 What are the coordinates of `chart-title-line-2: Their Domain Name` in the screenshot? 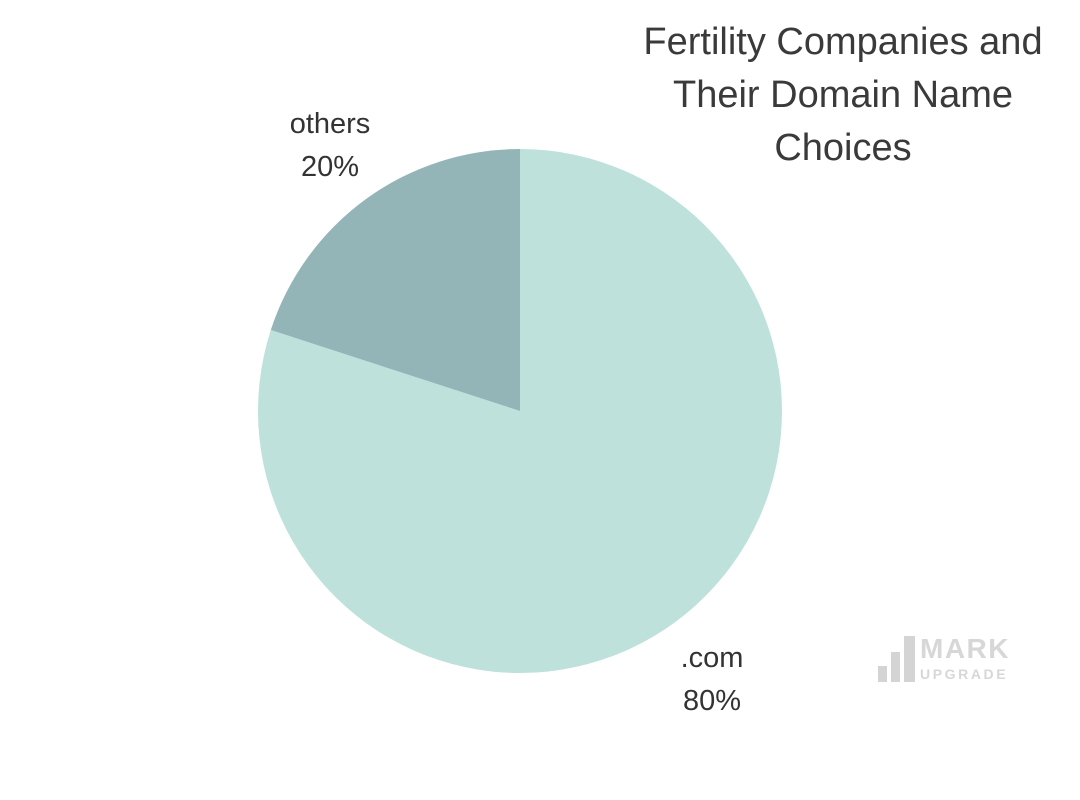 It's located at (843, 95).